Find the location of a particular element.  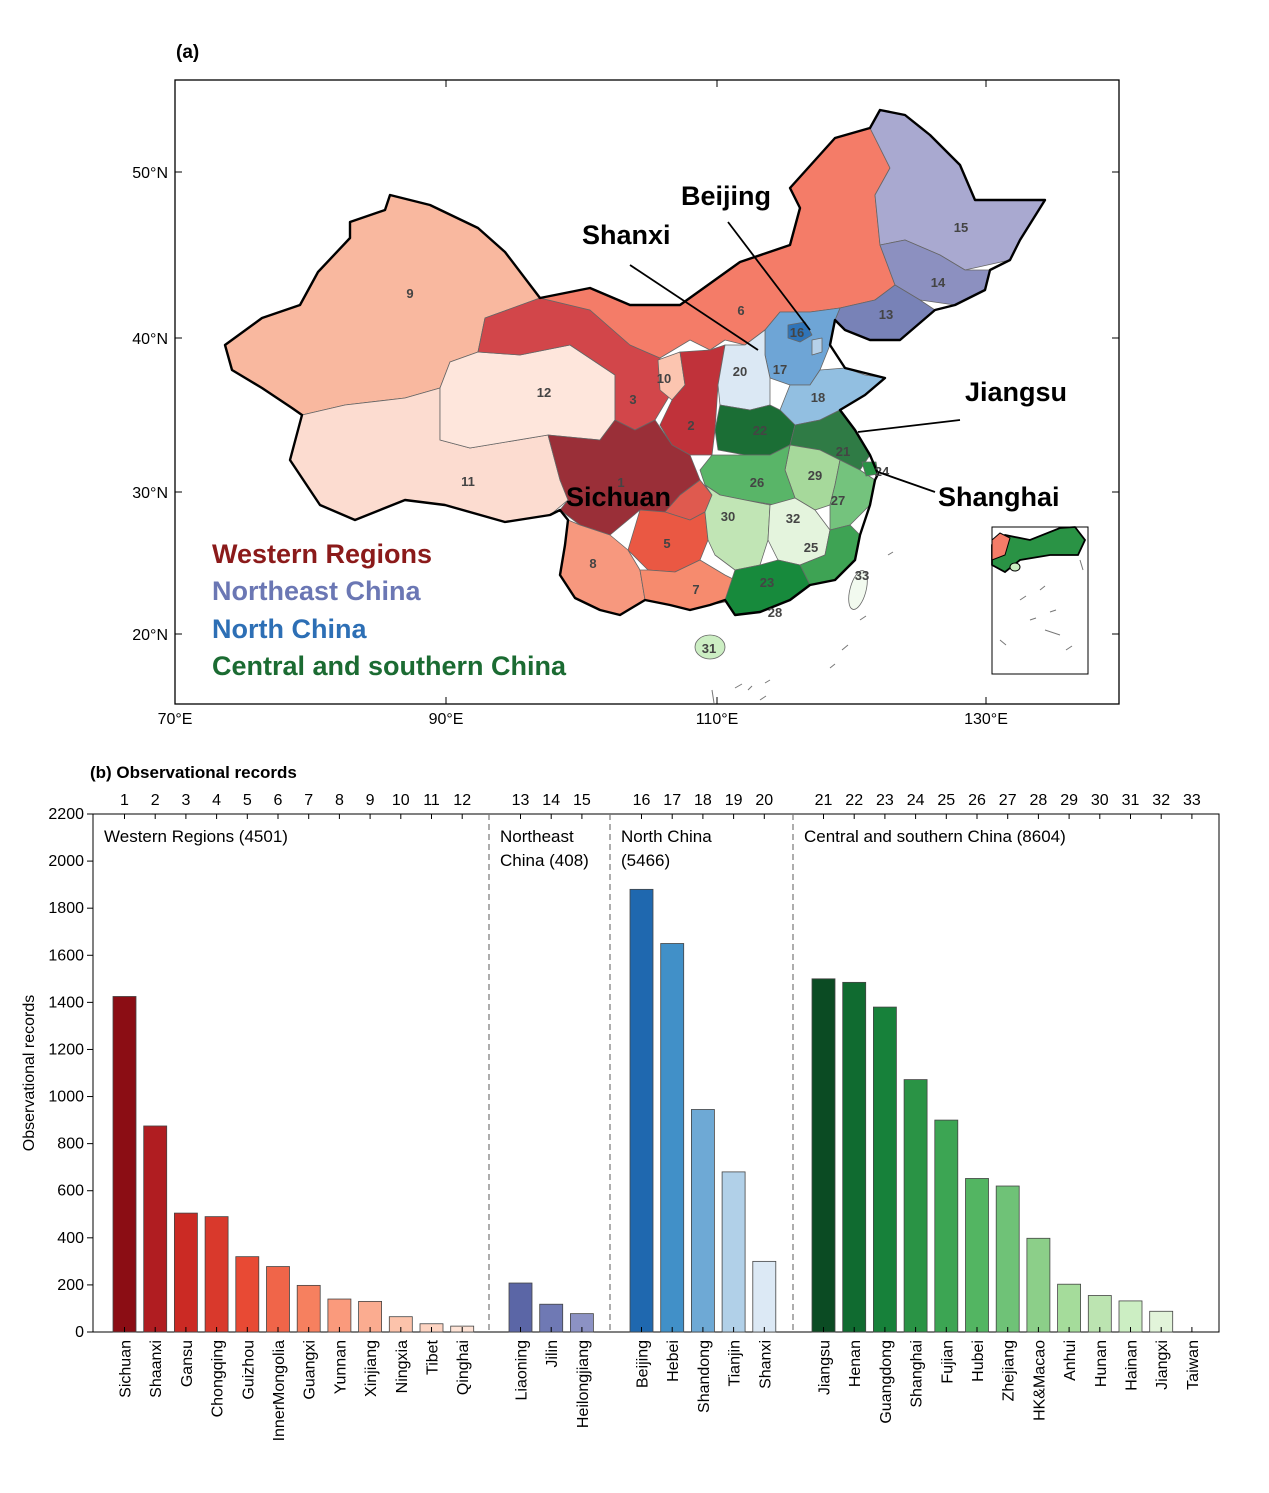

category-label: InnerMongolia is located at coordinates (279, 1391).